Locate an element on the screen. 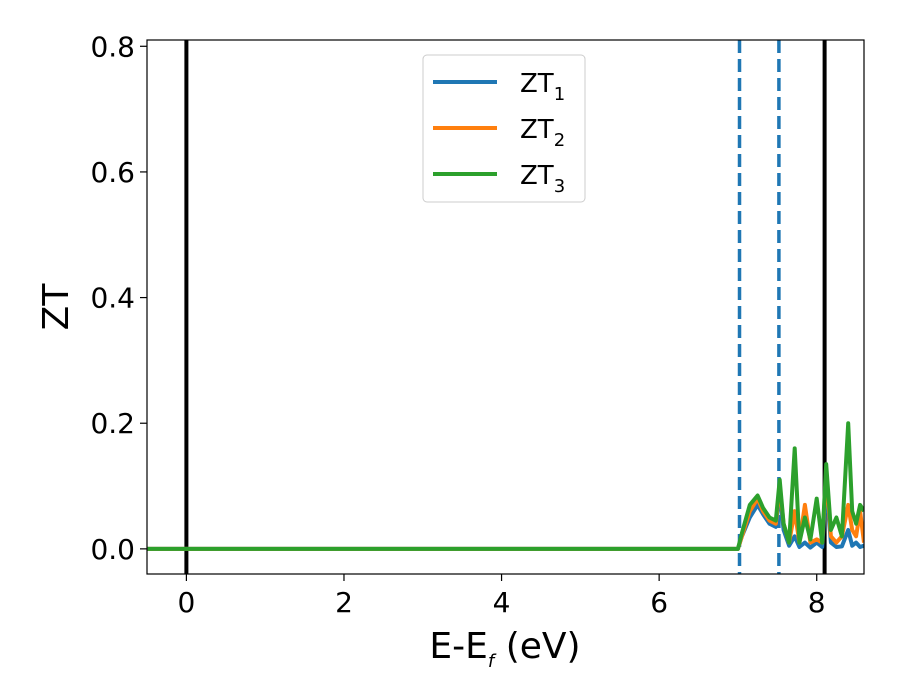  legend: ZT1 ZT2 ZT3 is located at coordinates (504, 128).